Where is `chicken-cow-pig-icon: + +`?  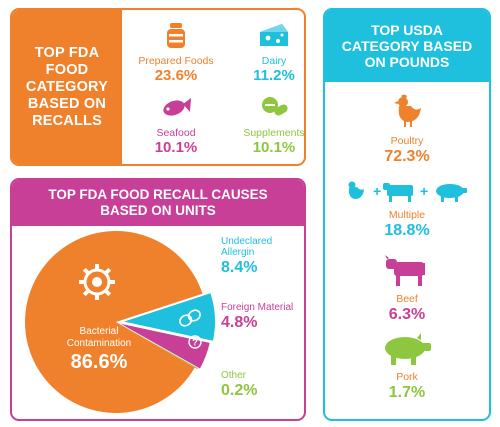
chicken-cow-pig-icon: + + is located at coordinates (407, 191).